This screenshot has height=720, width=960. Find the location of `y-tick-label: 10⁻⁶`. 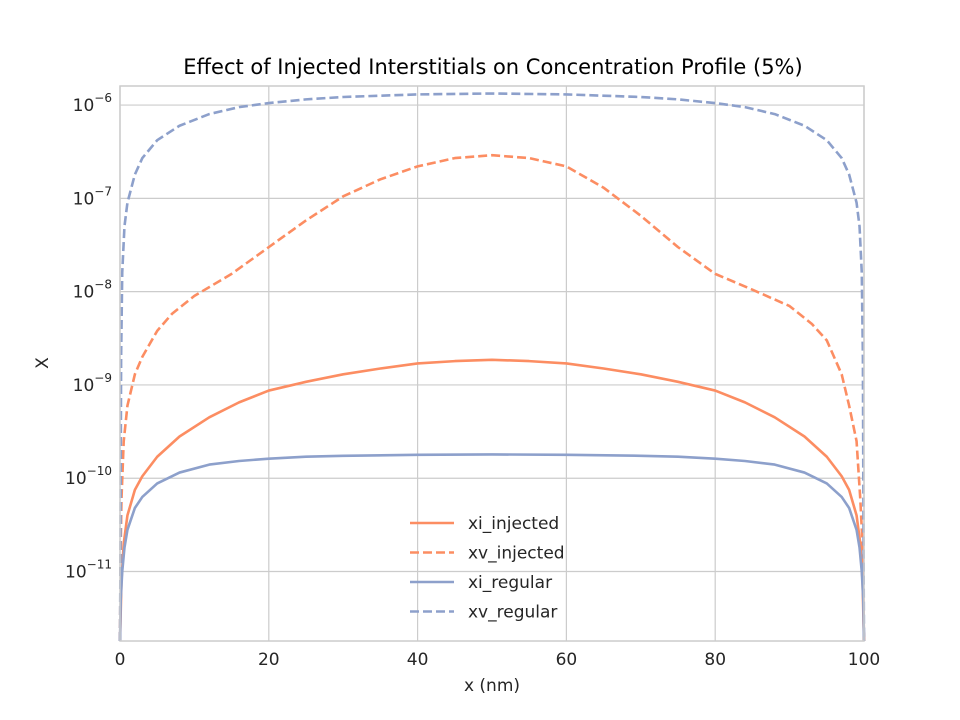

y-tick-label: 10⁻⁶ is located at coordinates (92, 103).